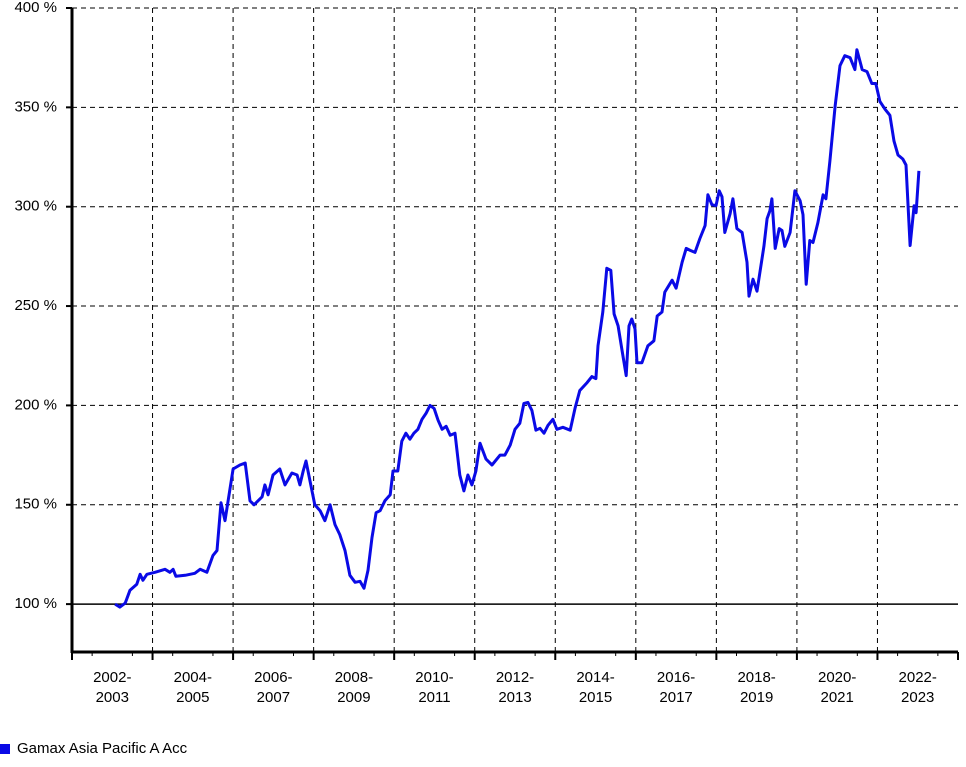 The height and width of the screenshot is (767, 966). What do you see at coordinates (595, 697) in the screenshot?
I see `x-tick-label: 2015` at bounding box center [595, 697].